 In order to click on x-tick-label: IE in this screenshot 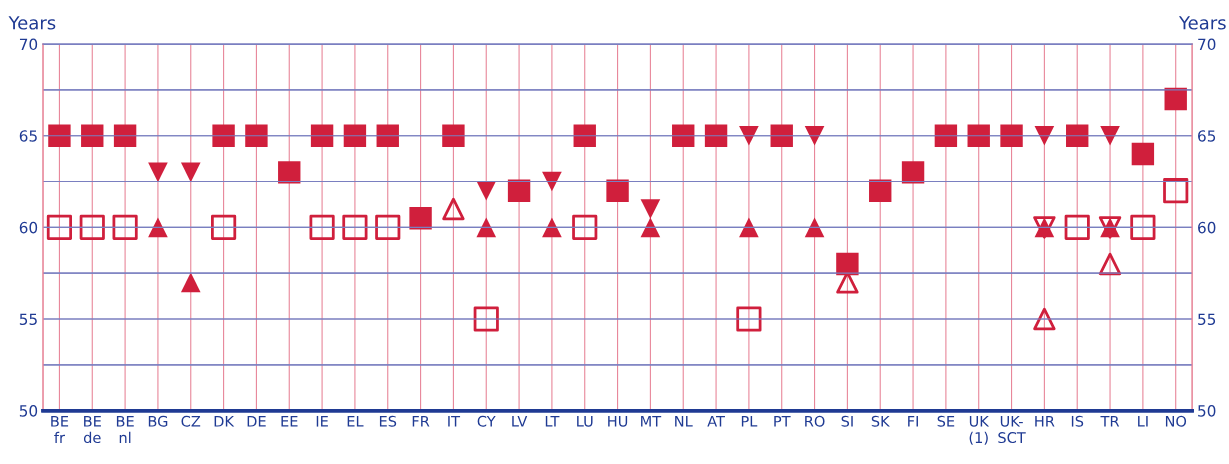, I will do `click(322, 421)`.